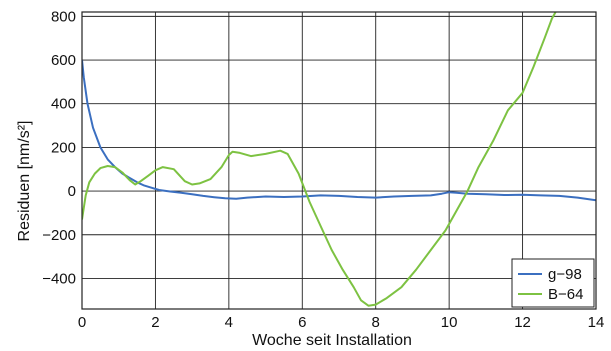 This screenshot has width=611, height=351. What do you see at coordinates (522, 322) in the screenshot?
I see `x-tick-label: 12` at bounding box center [522, 322].